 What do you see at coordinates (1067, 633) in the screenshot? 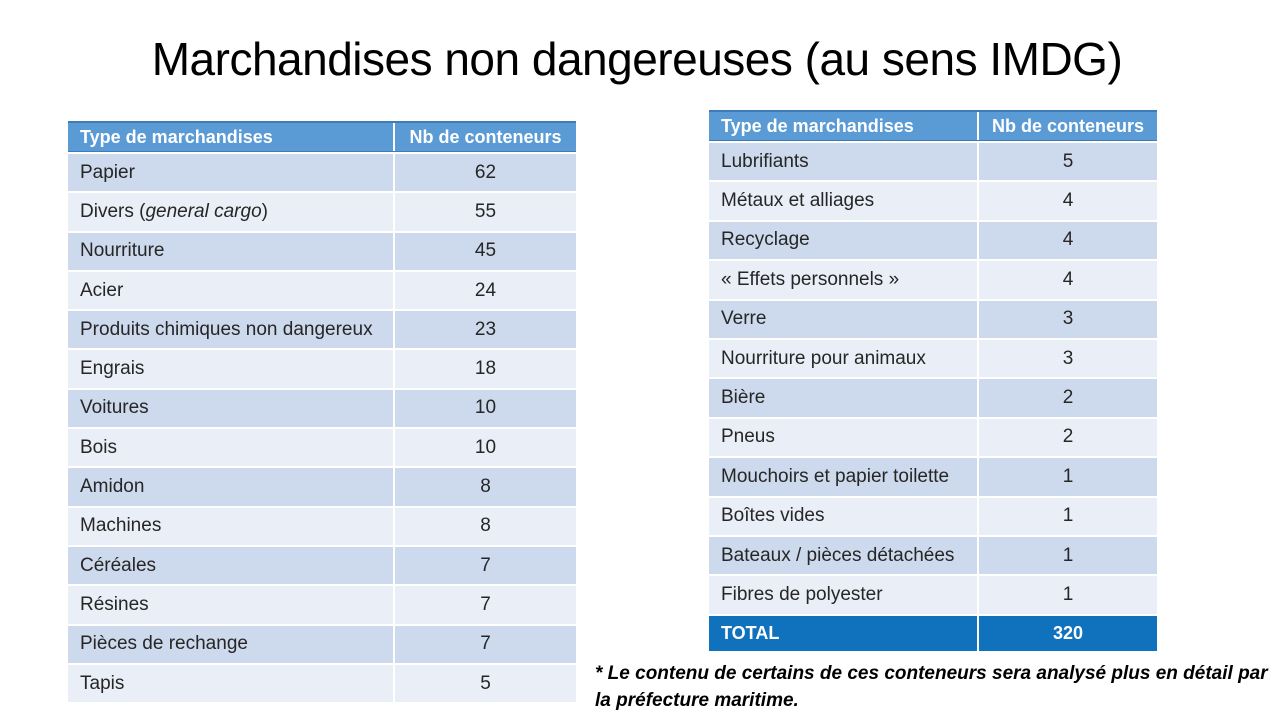
I see `total-count-cell: 320` at bounding box center [1067, 633].